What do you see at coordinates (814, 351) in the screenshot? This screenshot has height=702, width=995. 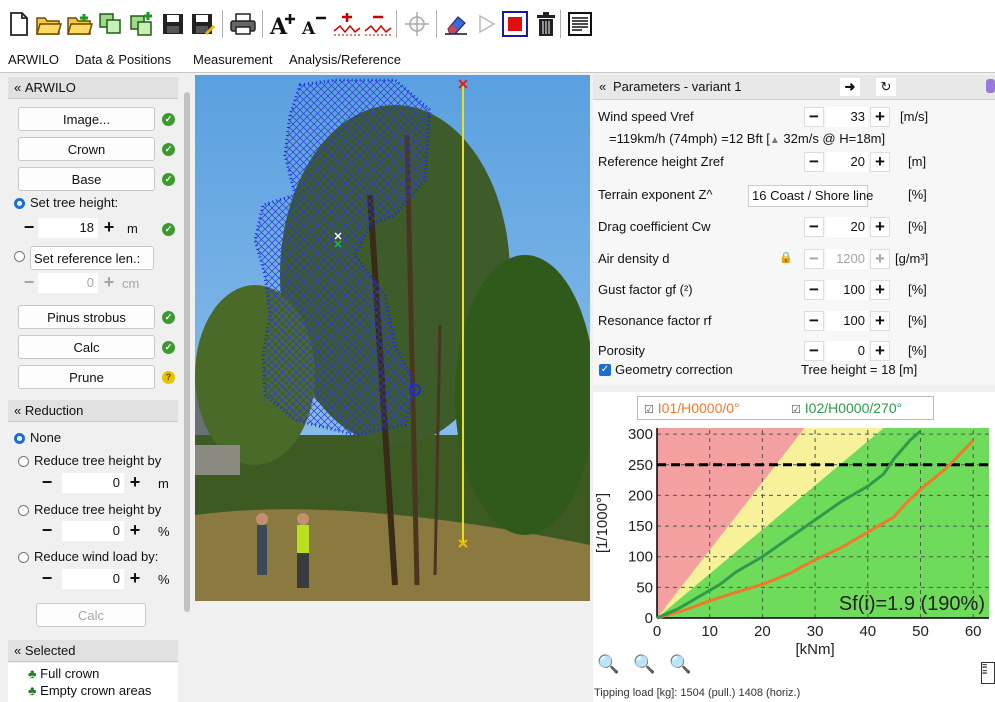 I see `porosity-minus-button: −` at bounding box center [814, 351].